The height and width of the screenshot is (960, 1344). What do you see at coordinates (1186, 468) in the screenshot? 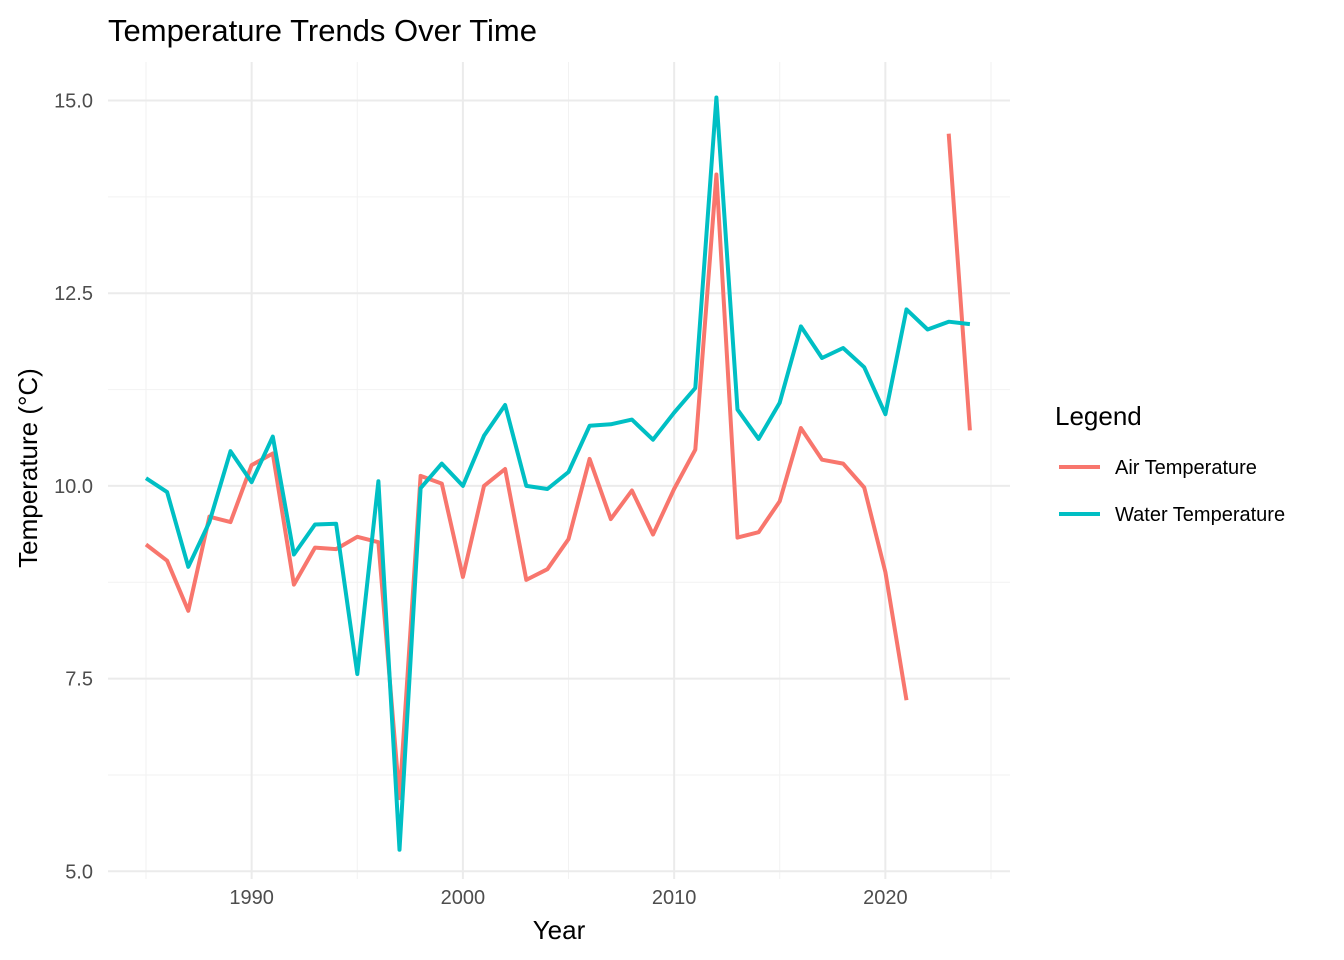
I see `legend-label-air-temperature: Air Temperature` at bounding box center [1186, 468].